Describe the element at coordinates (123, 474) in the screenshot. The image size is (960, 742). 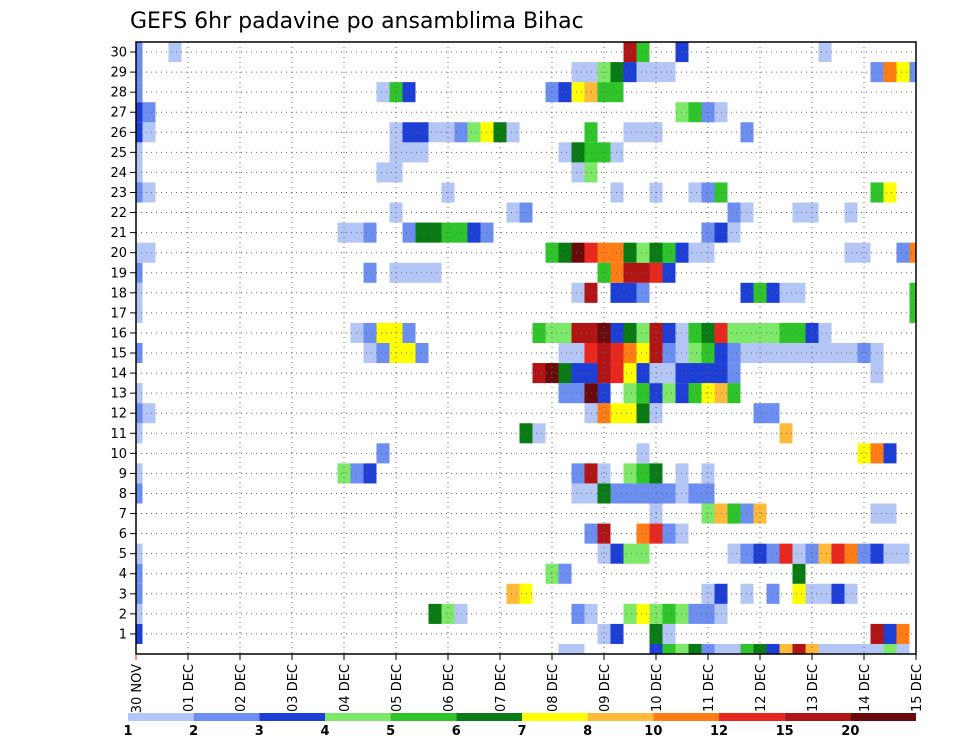
I see `y-tick-label: 9` at that location.